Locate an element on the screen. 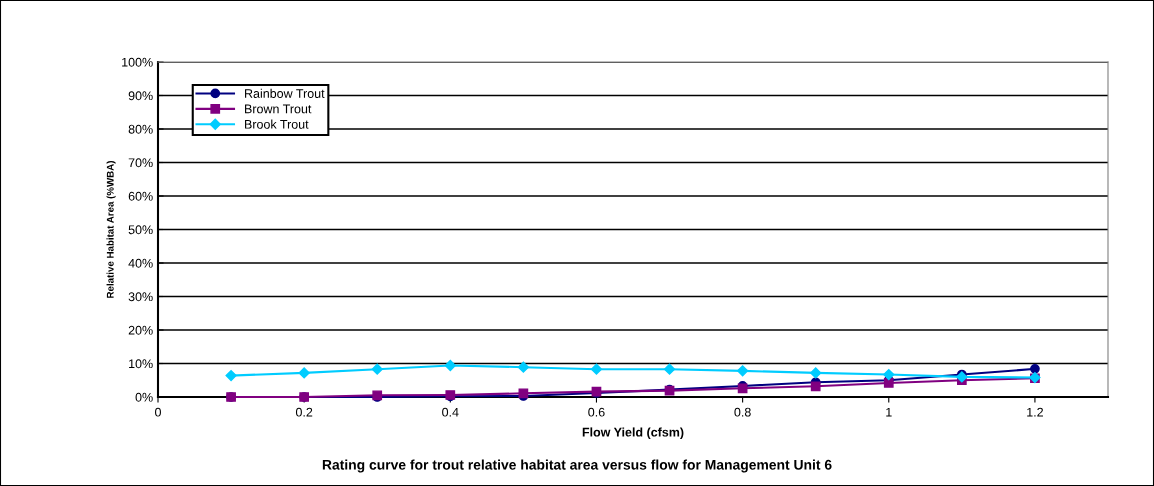 This screenshot has width=1154, height=486. x-tick-label: 0.8 is located at coordinates (742, 412).